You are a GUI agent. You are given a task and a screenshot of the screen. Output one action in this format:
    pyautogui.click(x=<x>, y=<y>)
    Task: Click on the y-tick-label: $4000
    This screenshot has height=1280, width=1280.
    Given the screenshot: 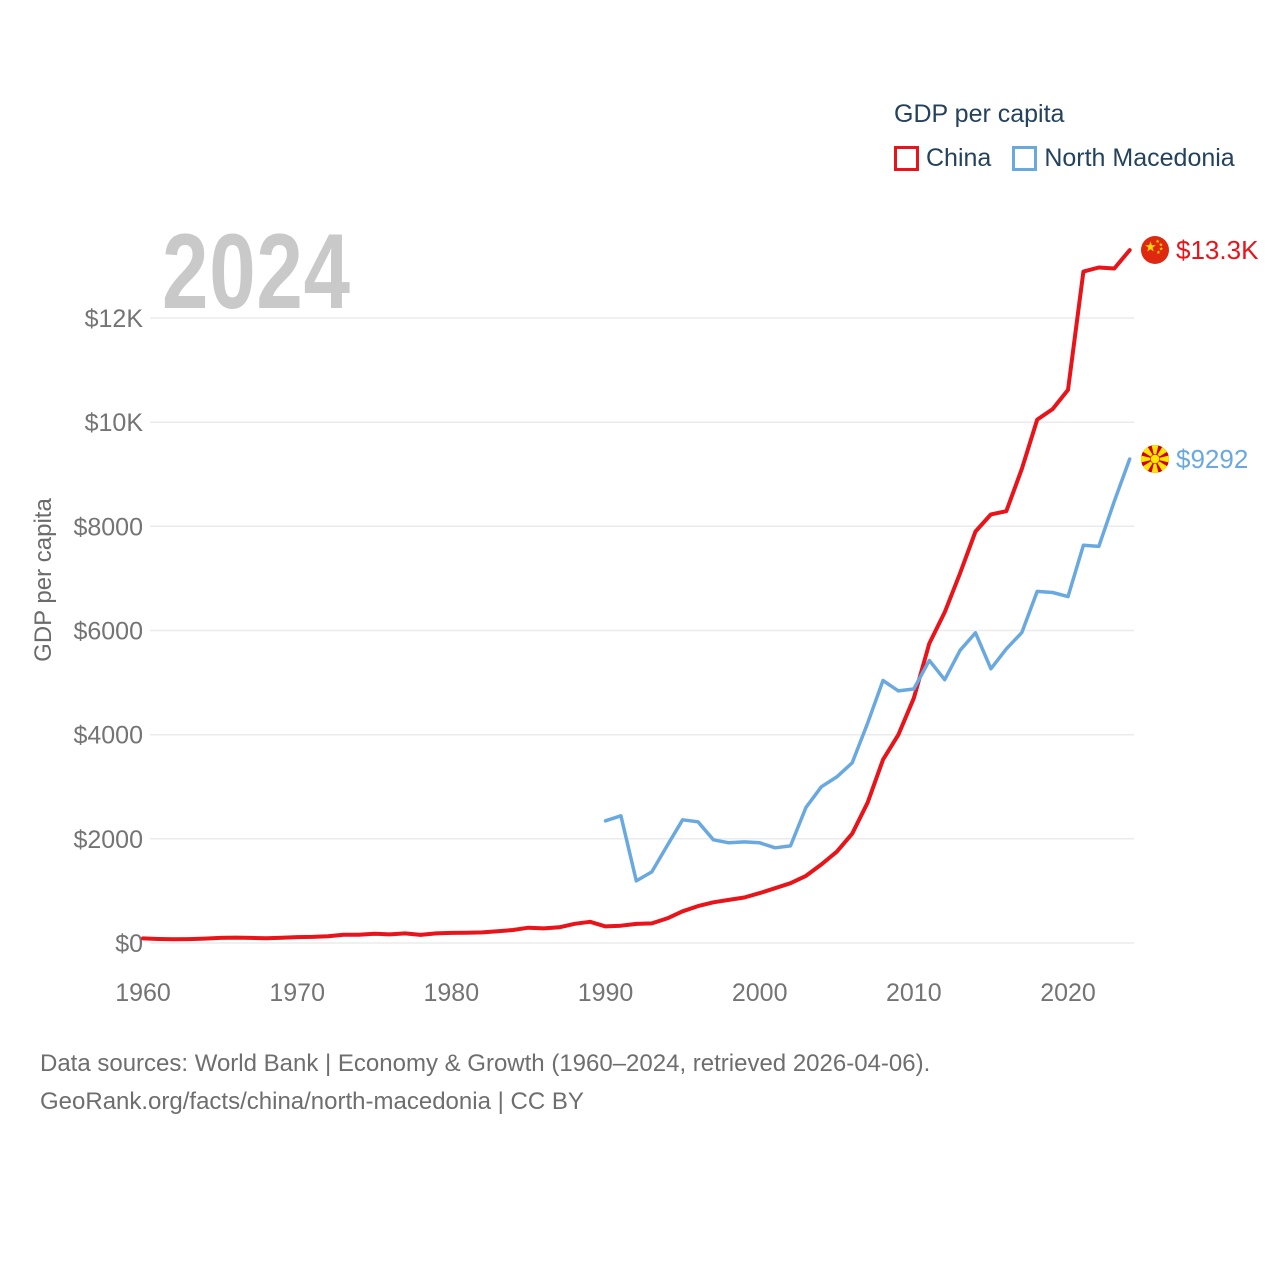 What is the action you would take?
    pyautogui.click(x=108, y=736)
    